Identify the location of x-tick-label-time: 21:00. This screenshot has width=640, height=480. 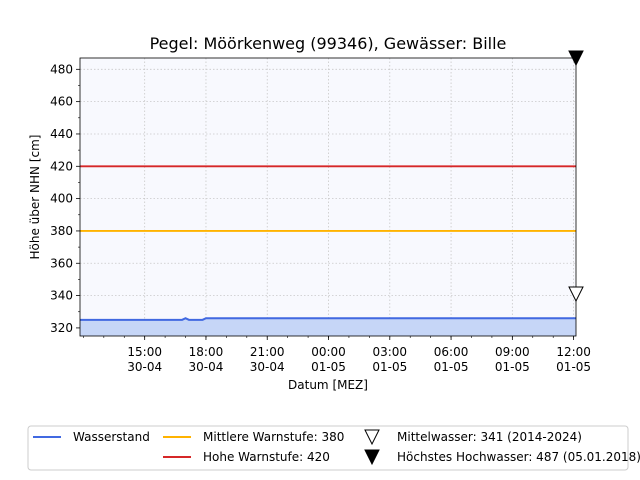
(267, 352).